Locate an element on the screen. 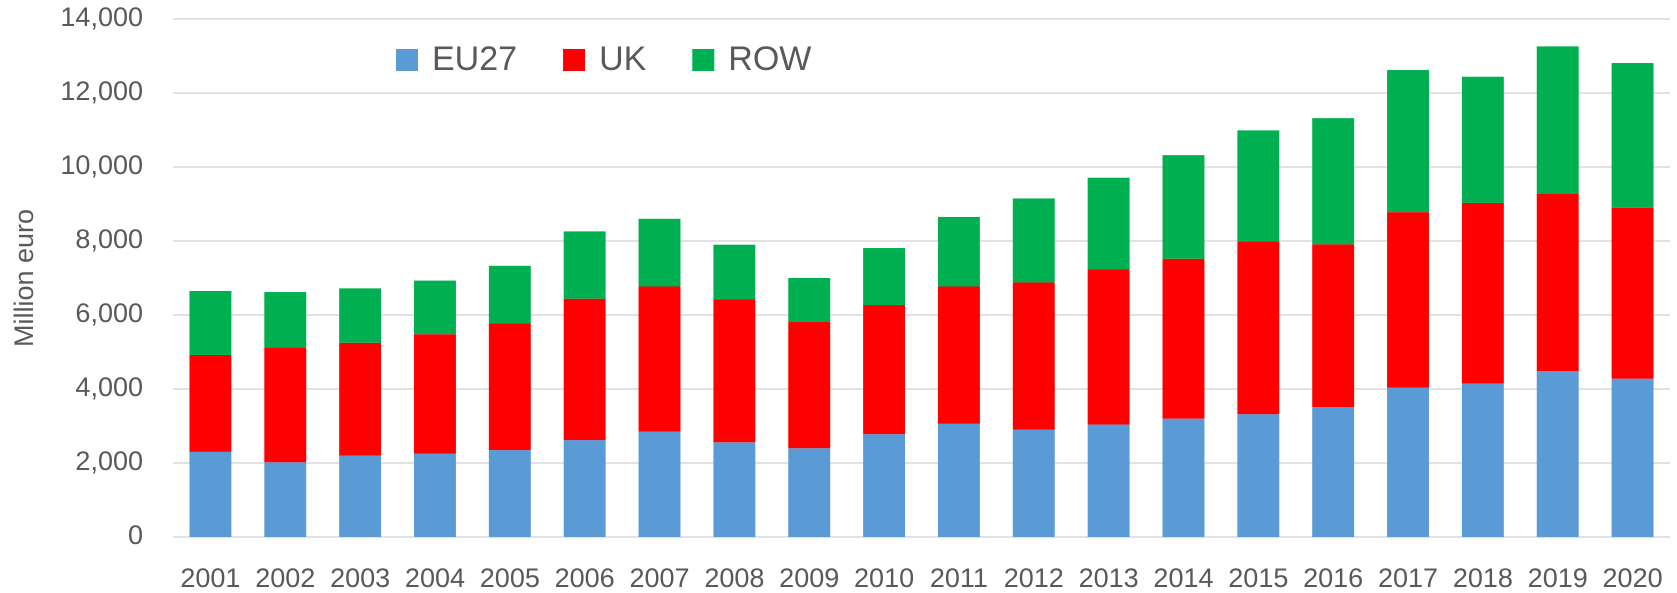 The image size is (1677, 593). legend-label: EU27 is located at coordinates (474, 59).